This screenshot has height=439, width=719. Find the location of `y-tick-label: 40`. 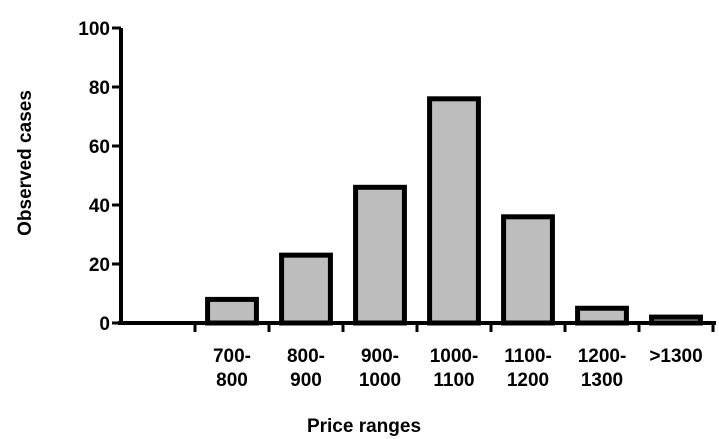

y-tick-label: 40 is located at coordinates (99, 206).